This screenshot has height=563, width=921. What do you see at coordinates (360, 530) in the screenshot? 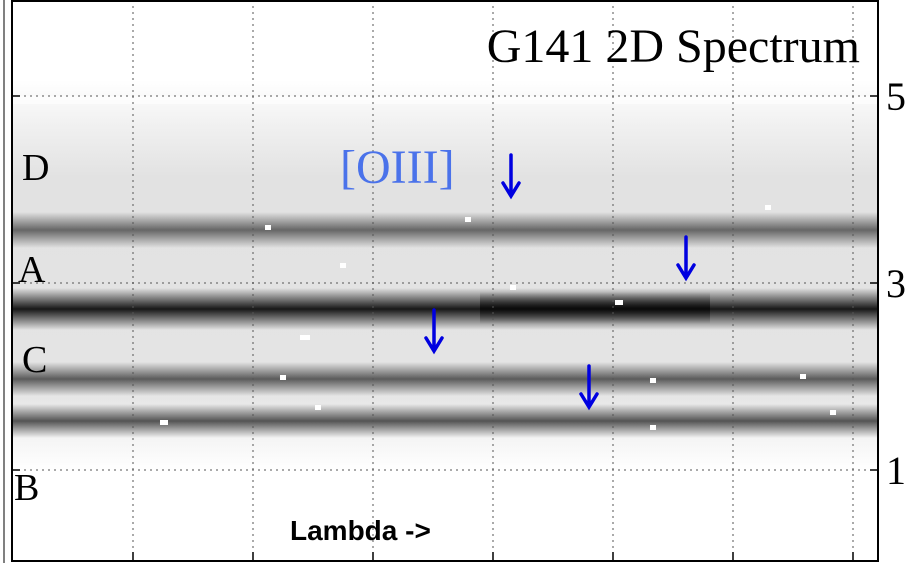
I see `x-label: Lambda ->` at bounding box center [360, 530].